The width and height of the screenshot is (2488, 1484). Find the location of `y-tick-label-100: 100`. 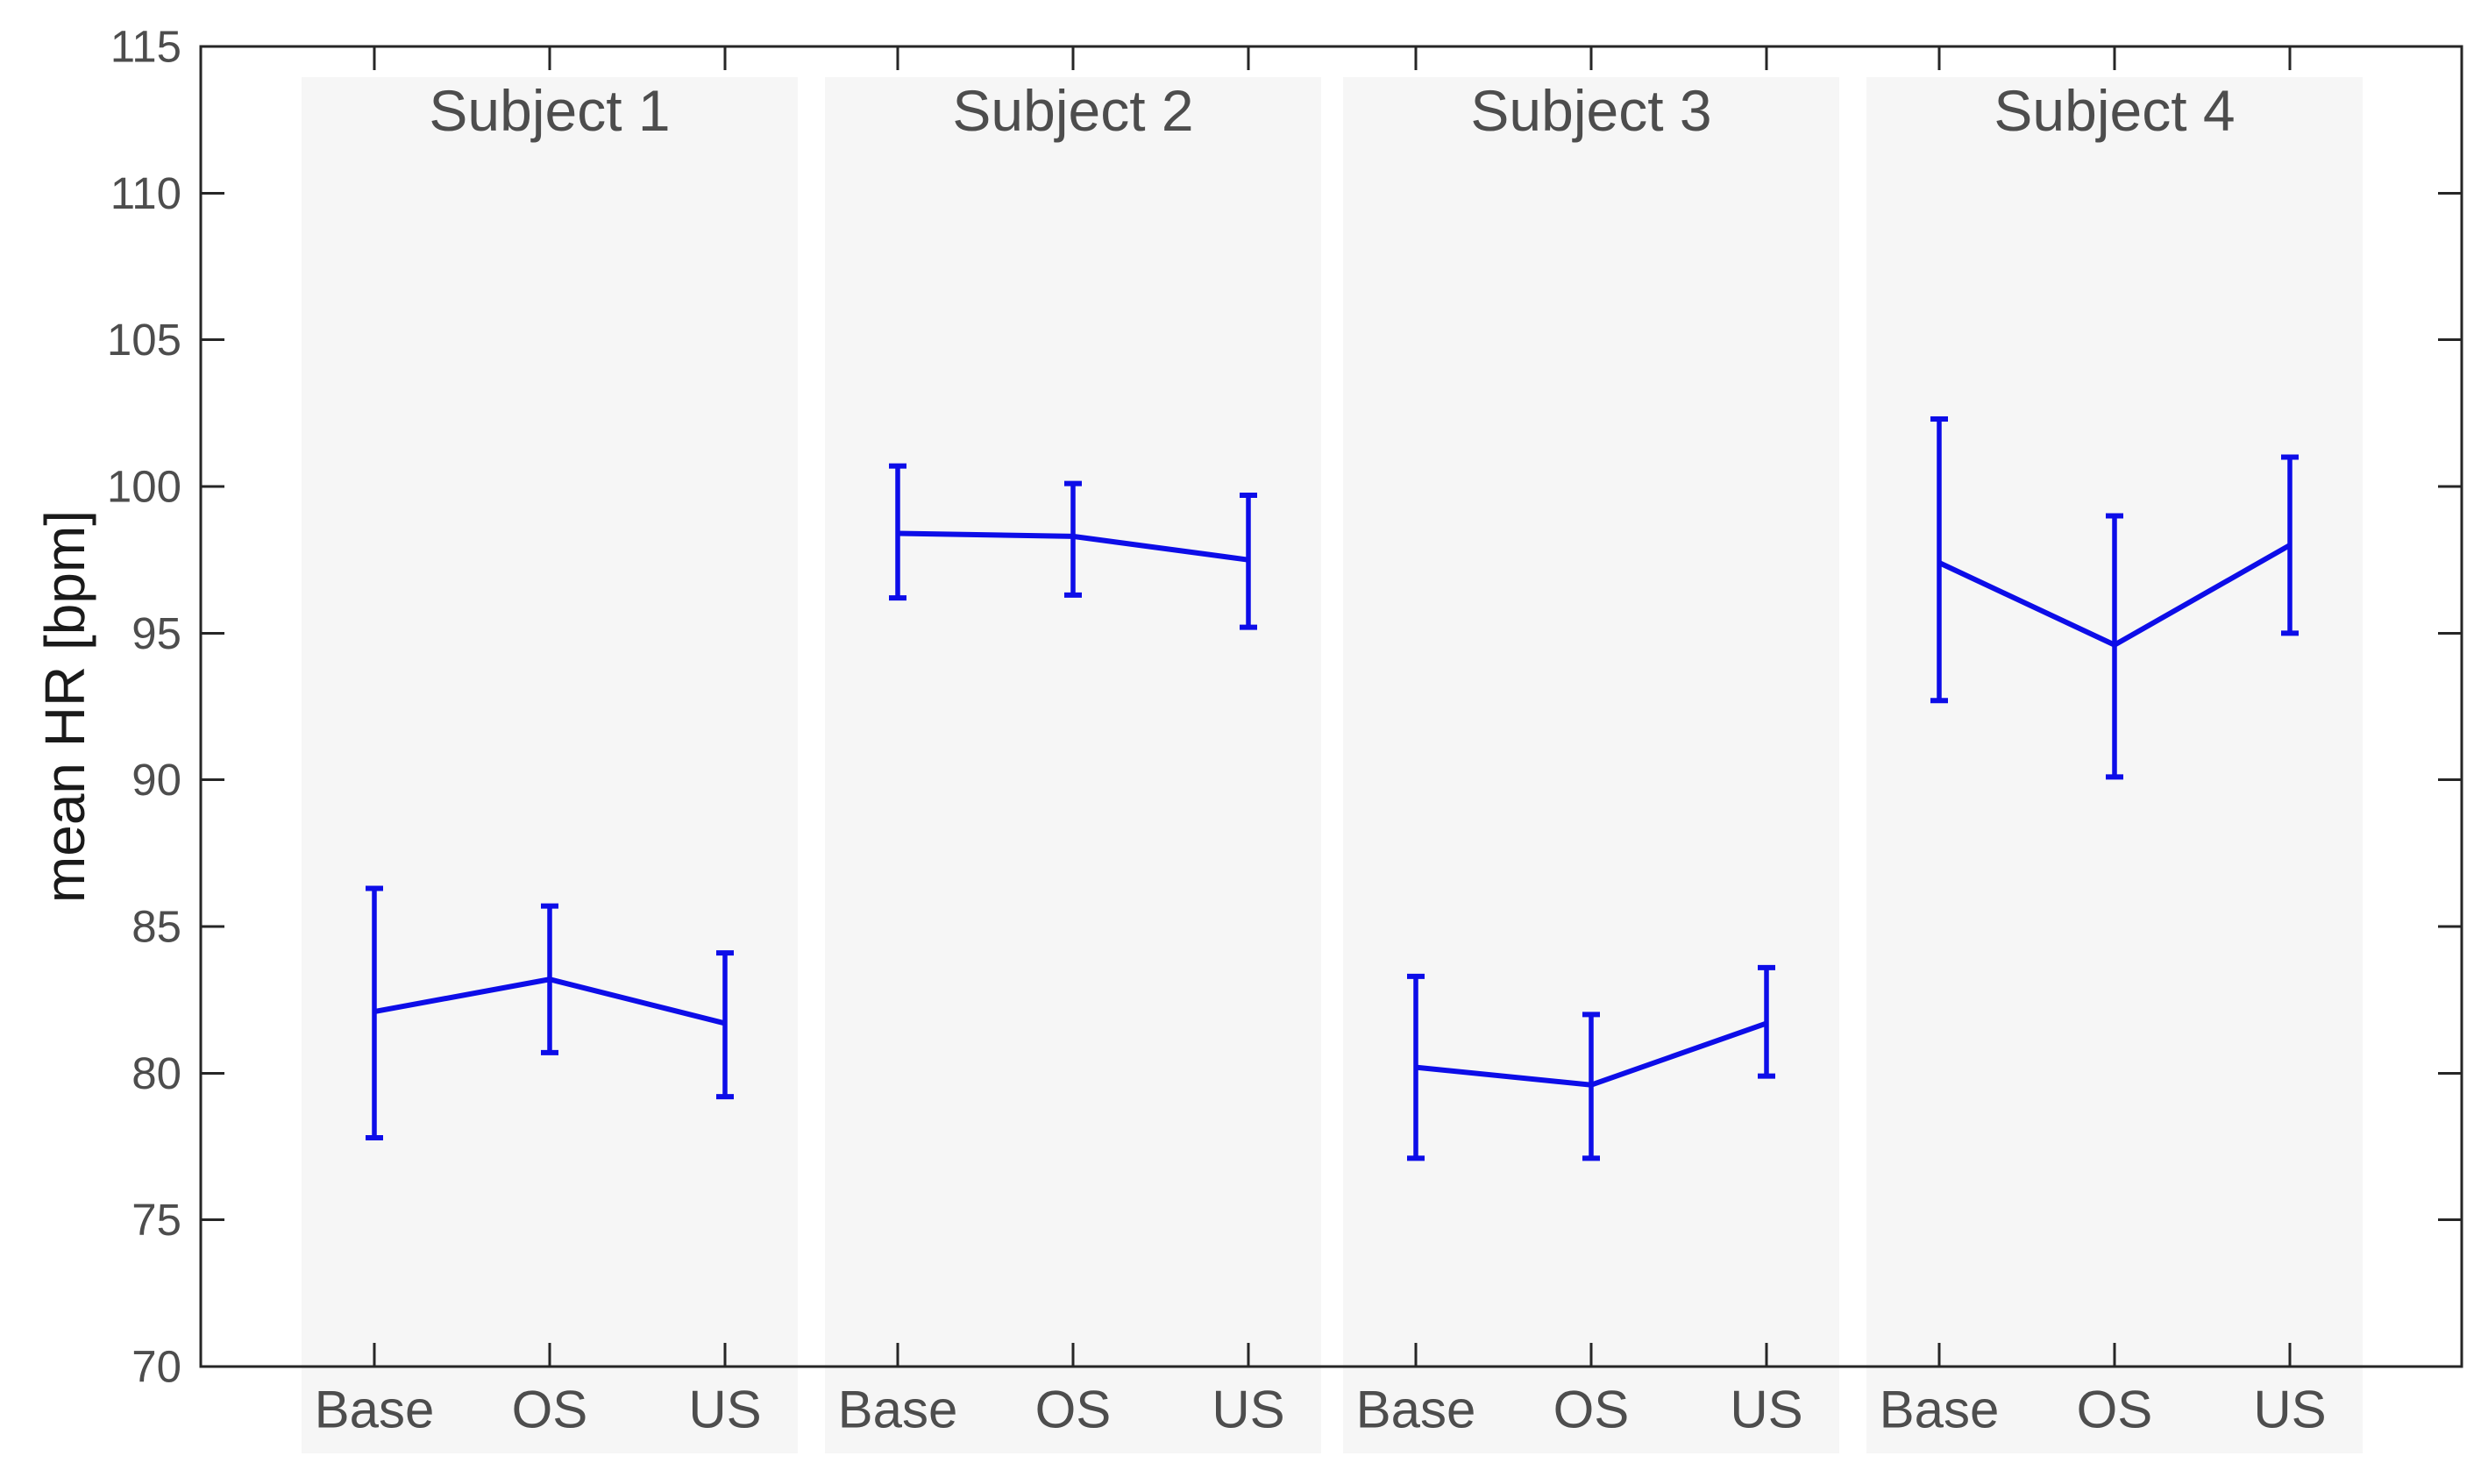

y-tick-label-100: 100 is located at coordinates (144, 487).